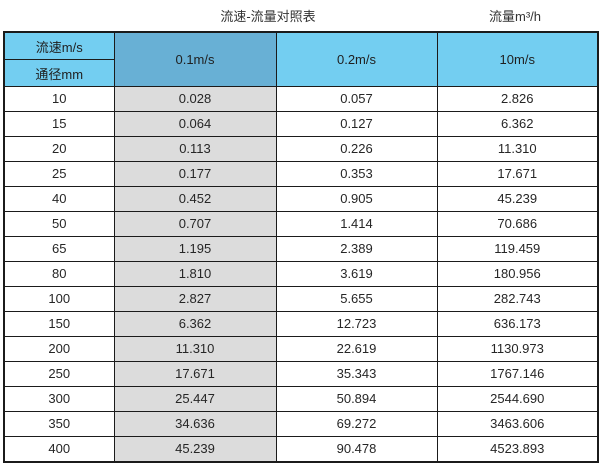  What do you see at coordinates (59, 449) in the screenshot?
I see `diameter-cell: 400` at bounding box center [59, 449].